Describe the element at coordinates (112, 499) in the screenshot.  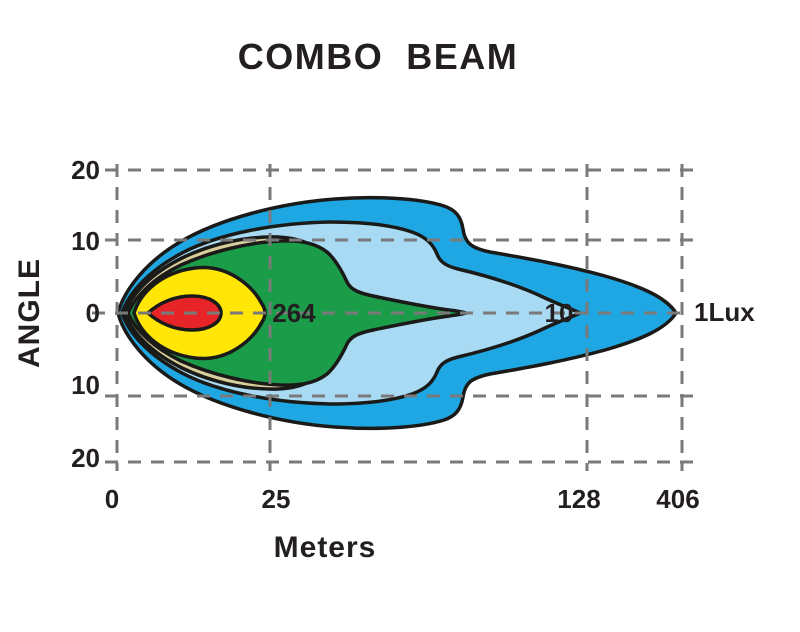
I see `x-tick-0: 0` at that location.